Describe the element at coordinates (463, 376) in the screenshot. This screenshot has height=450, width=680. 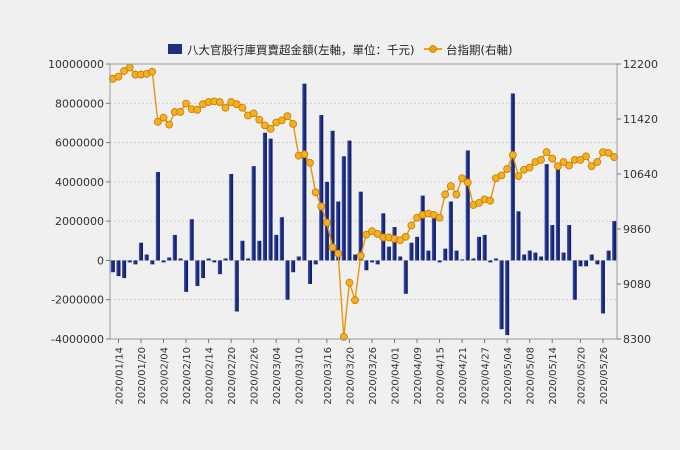
I see `x-tick-label: 2020/04/21` at that location.